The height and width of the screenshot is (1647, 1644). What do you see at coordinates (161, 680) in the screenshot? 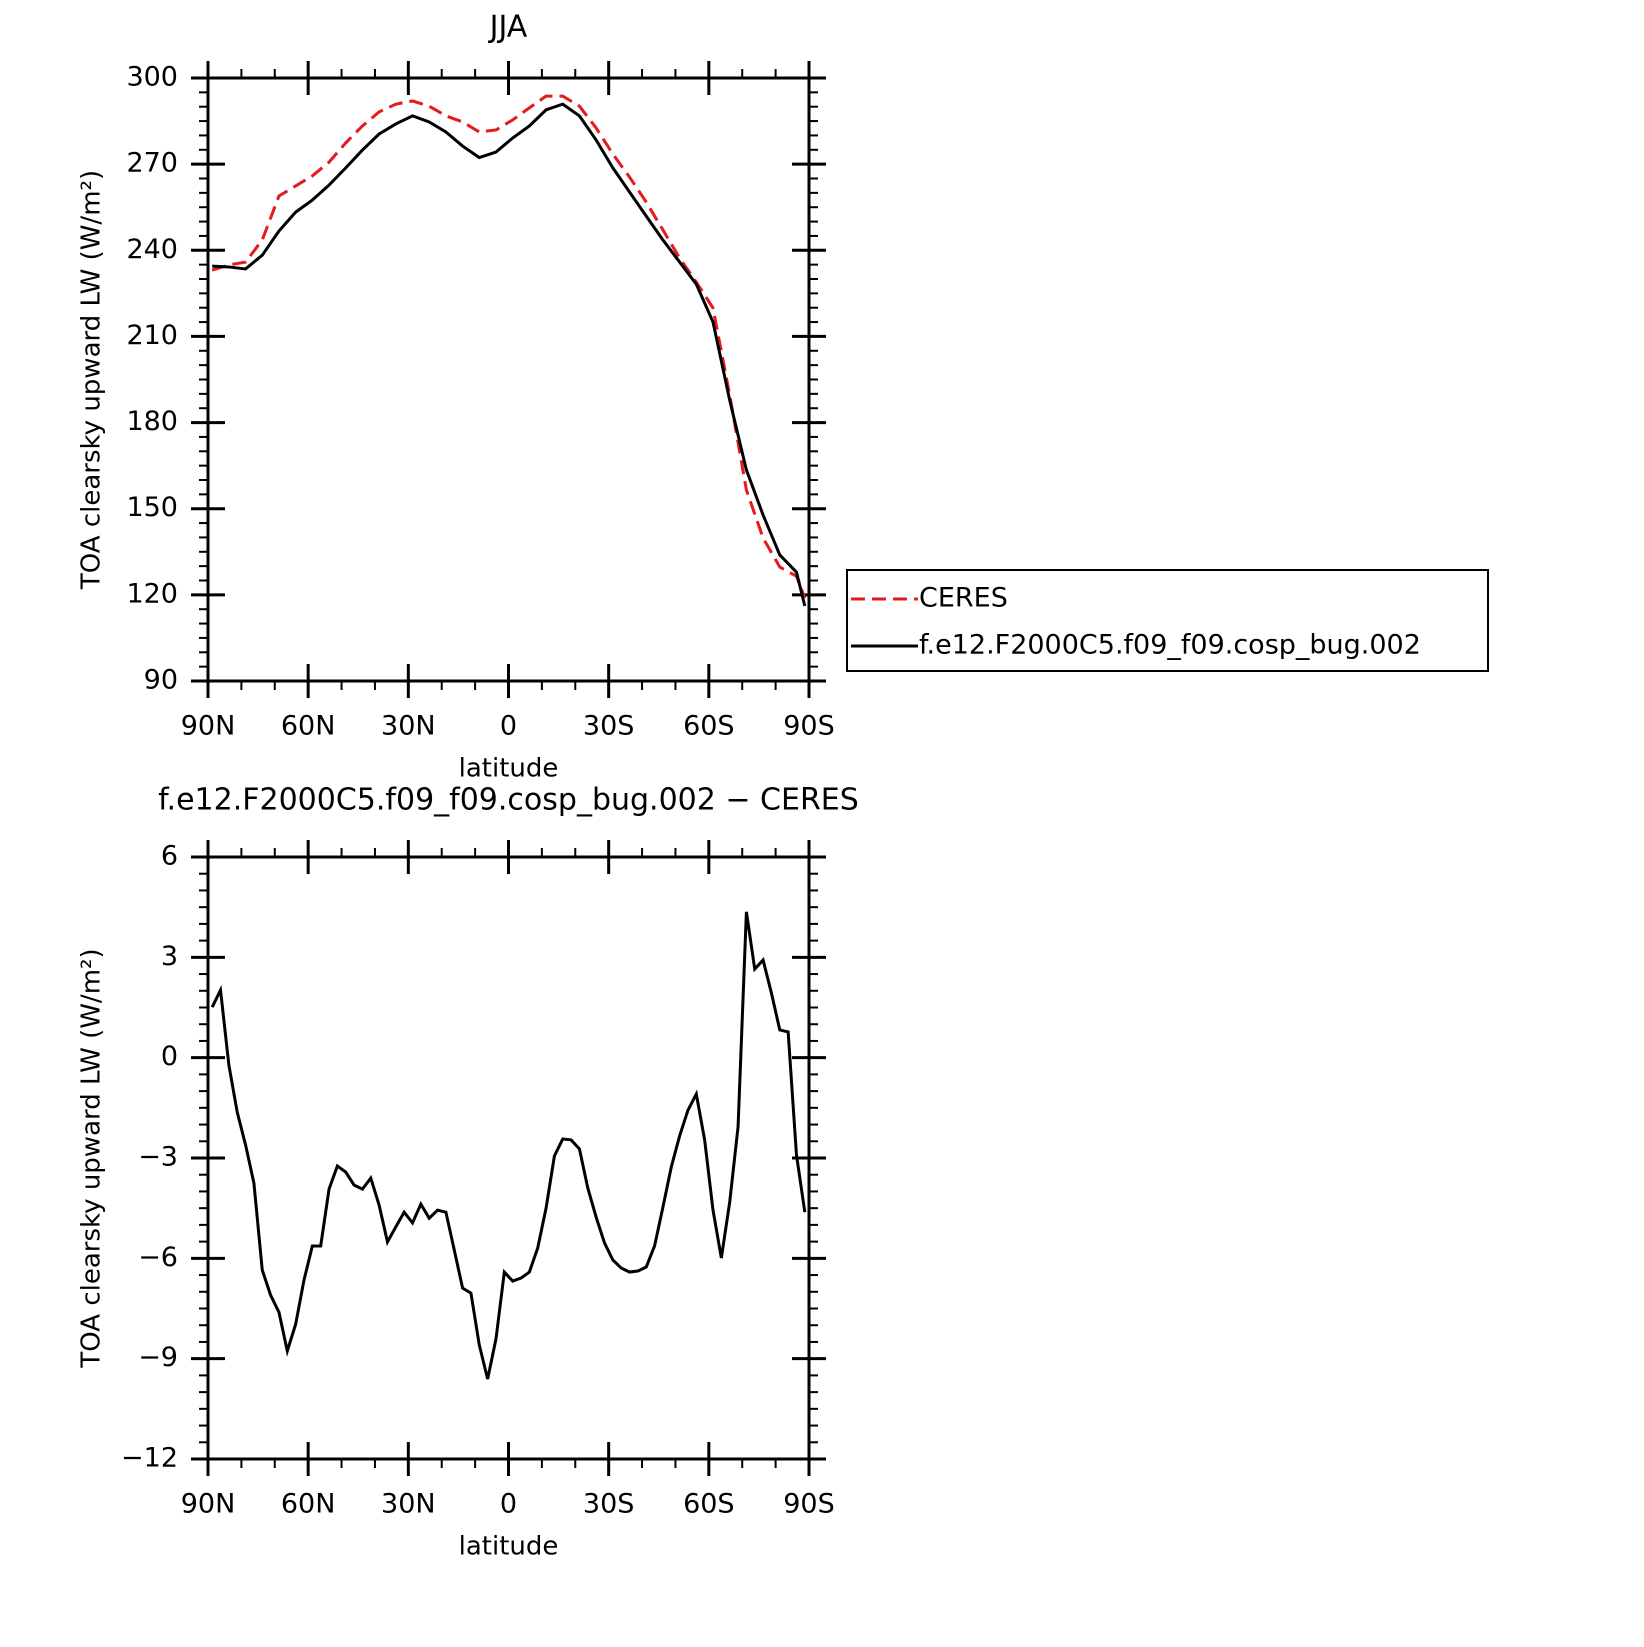
I see `y-tick-label: 90` at bounding box center [161, 680].